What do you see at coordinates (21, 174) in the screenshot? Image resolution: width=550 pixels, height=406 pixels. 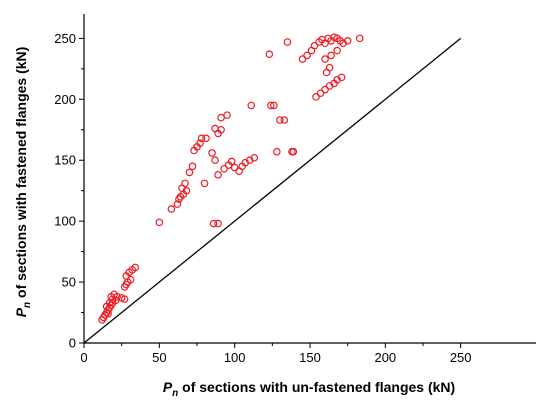 I see `y-axis-title-text: of sections with fastened flanges (kN)` at bounding box center [21, 174].